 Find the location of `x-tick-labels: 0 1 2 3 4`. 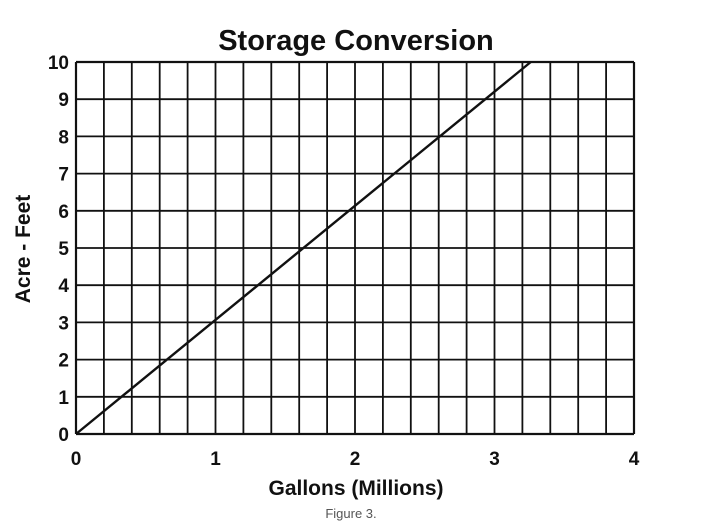

x-tick-labels: 0 1 2 3 4 is located at coordinates (355, 459).